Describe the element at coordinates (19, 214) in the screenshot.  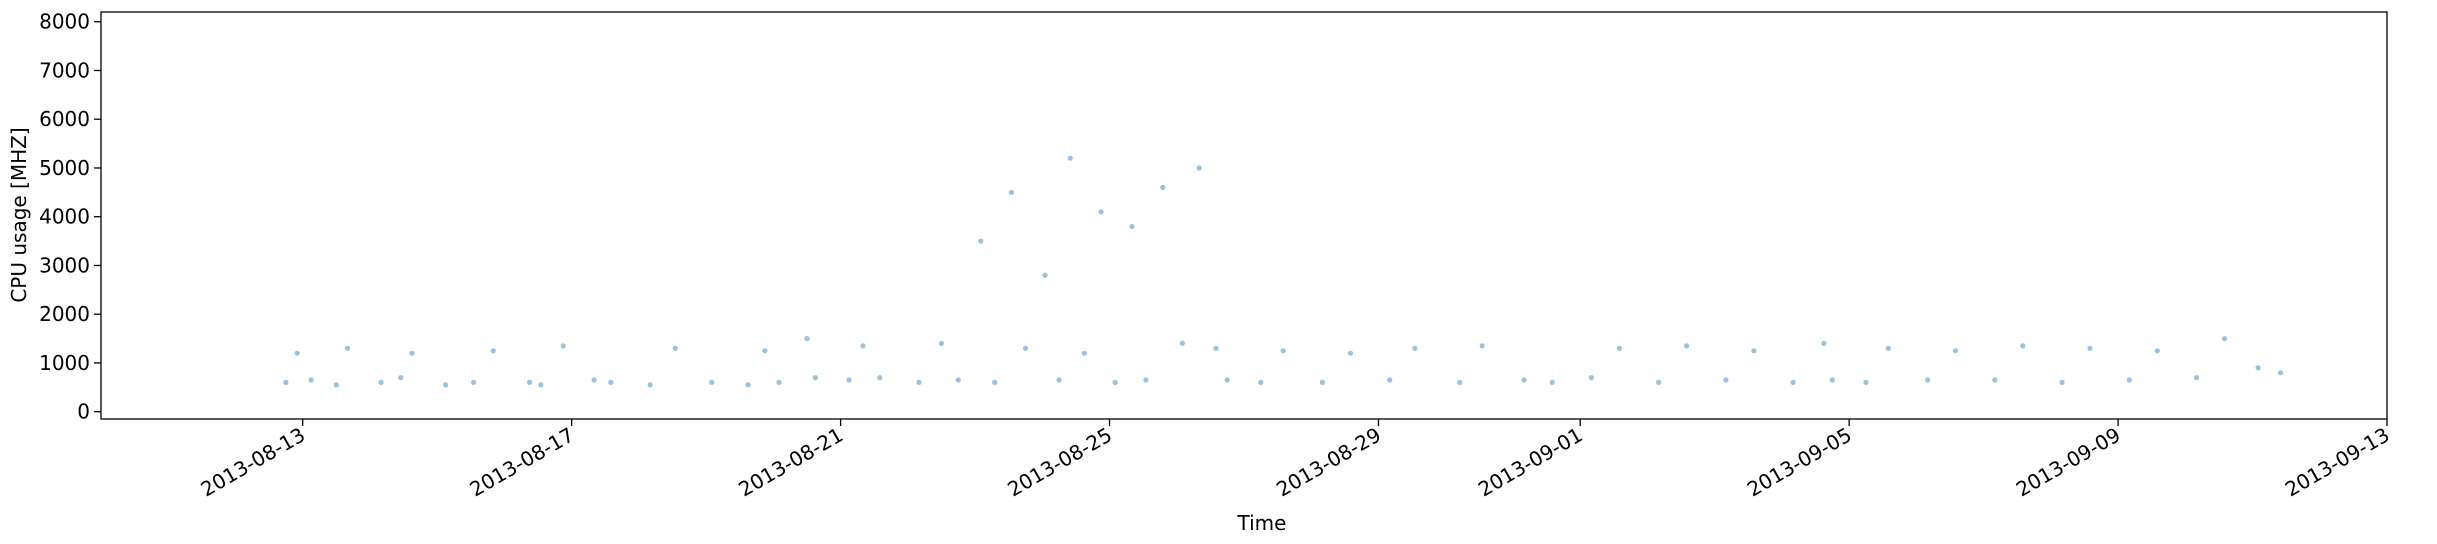
I see `y-axis-label: CPU usage [MHZ]` at that location.